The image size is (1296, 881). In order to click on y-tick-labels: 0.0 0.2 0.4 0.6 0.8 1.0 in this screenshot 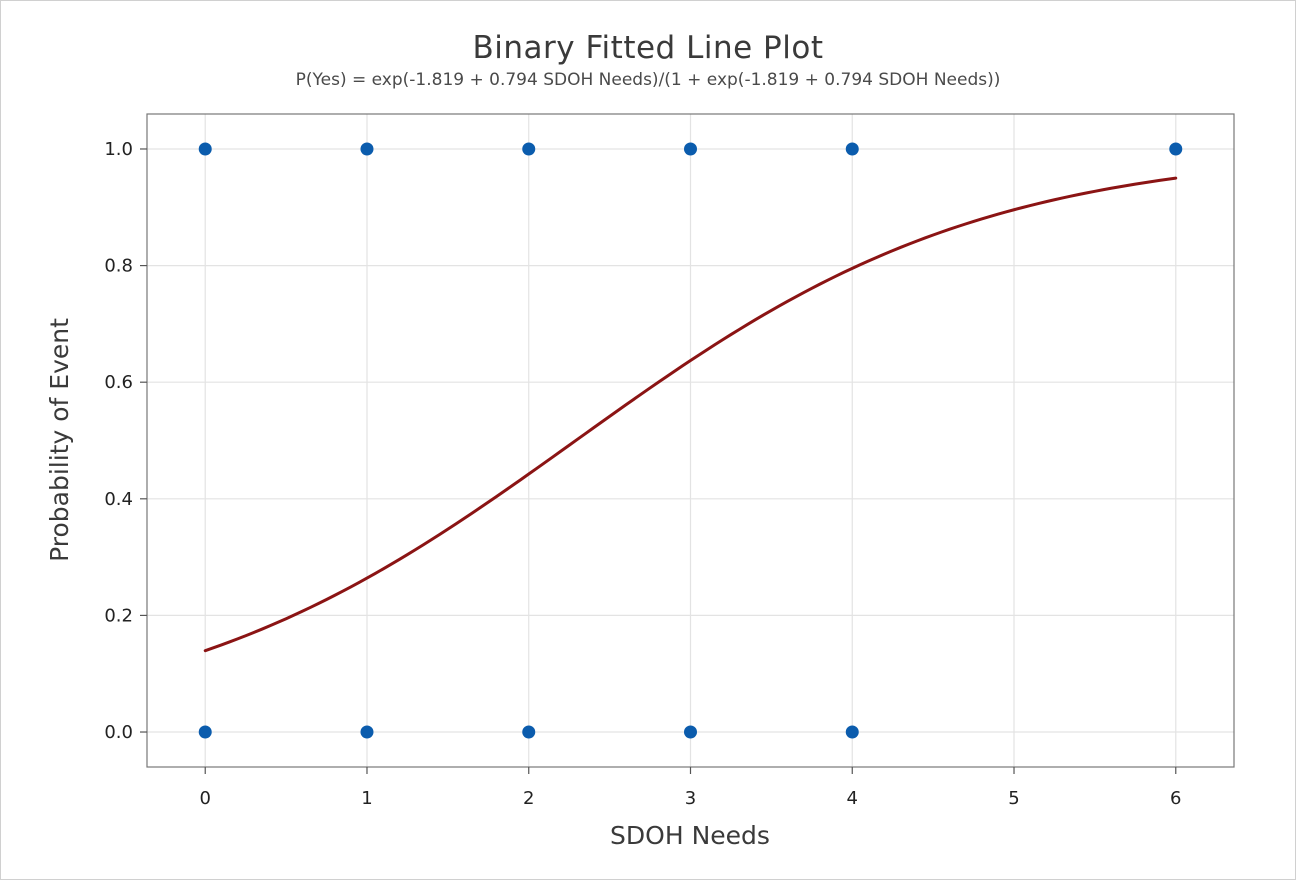, I will do `click(118, 441)`.